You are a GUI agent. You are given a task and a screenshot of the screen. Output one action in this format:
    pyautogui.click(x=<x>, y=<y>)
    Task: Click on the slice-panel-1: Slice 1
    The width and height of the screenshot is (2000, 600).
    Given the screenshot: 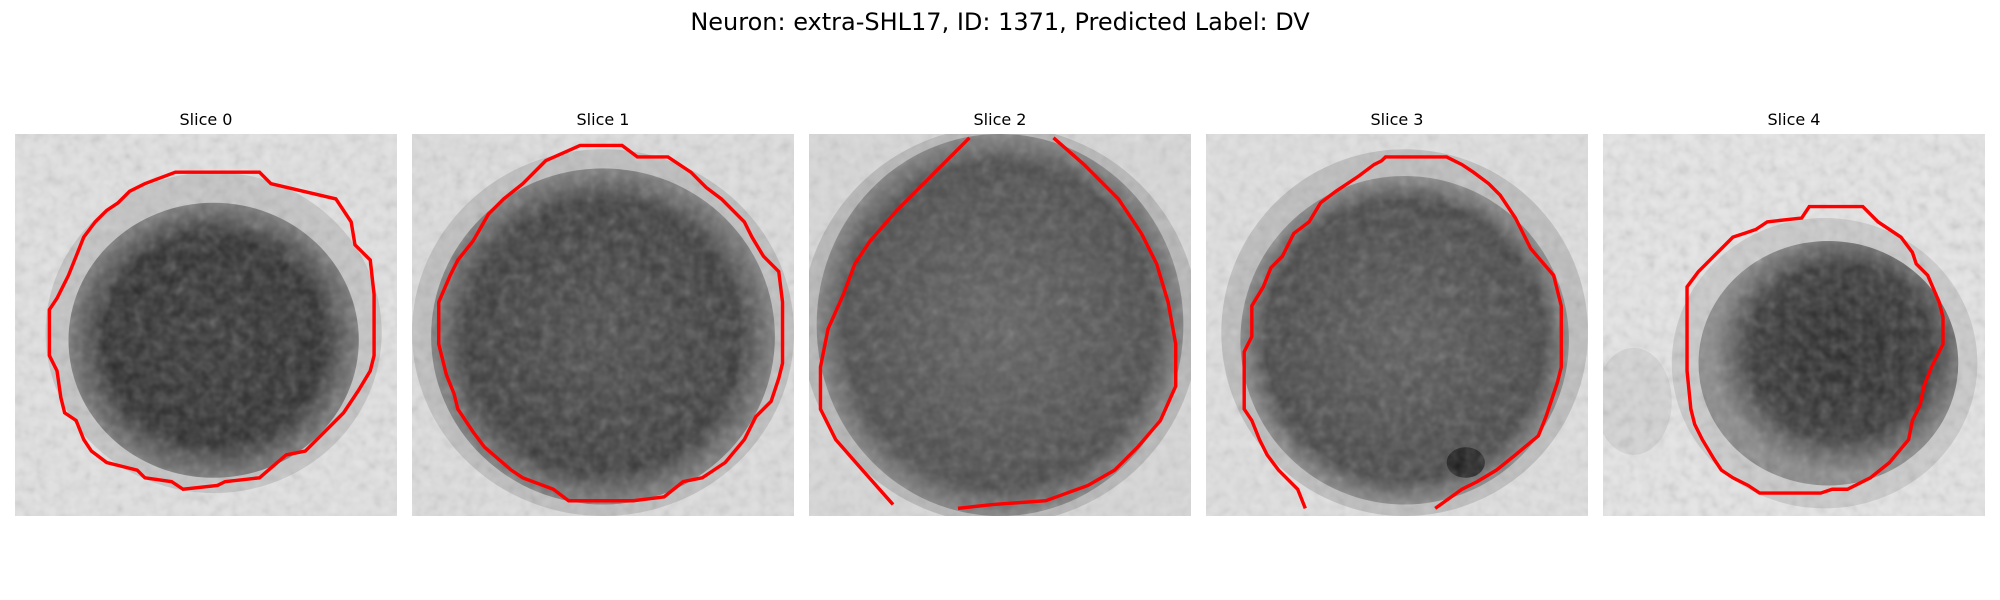 What is the action you would take?
    pyautogui.click(x=603, y=313)
    